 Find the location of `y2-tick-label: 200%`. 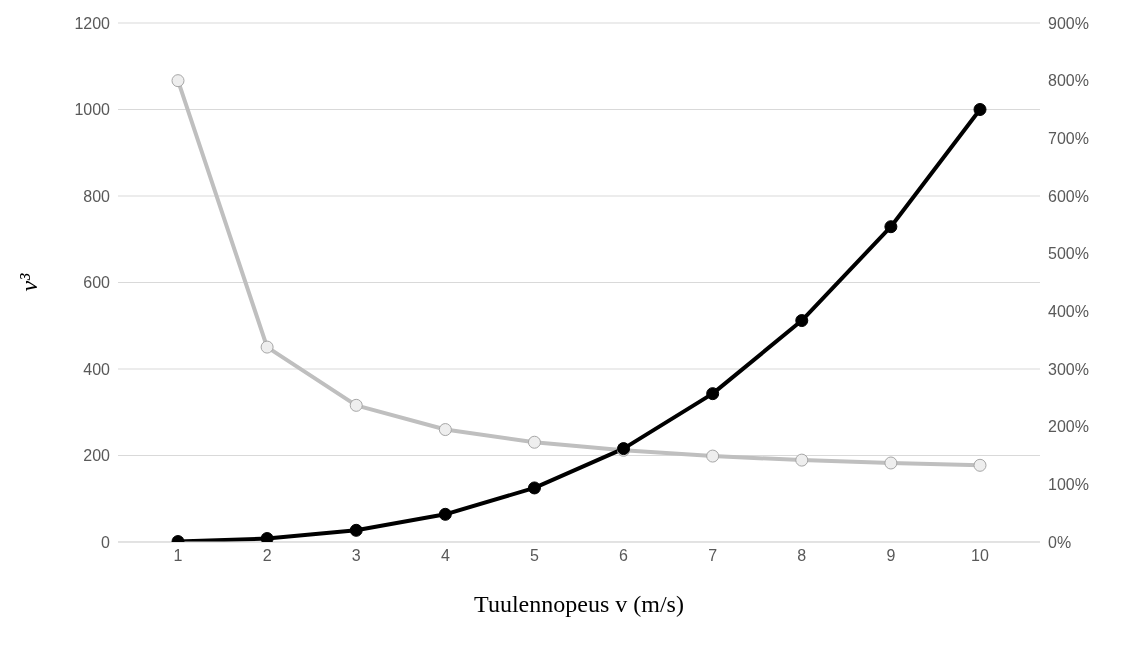

y2-tick-label: 200% is located at coordinates (1068, 427).